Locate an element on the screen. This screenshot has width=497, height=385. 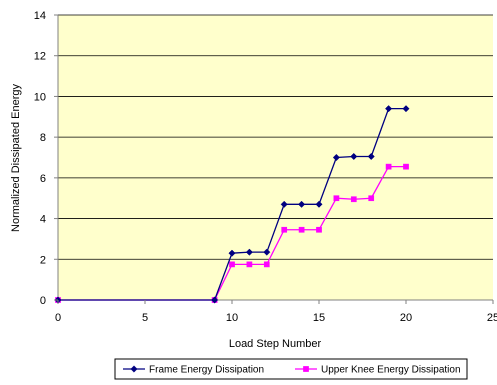
y-tick-label: 12 is located at coordinates (40, 57).